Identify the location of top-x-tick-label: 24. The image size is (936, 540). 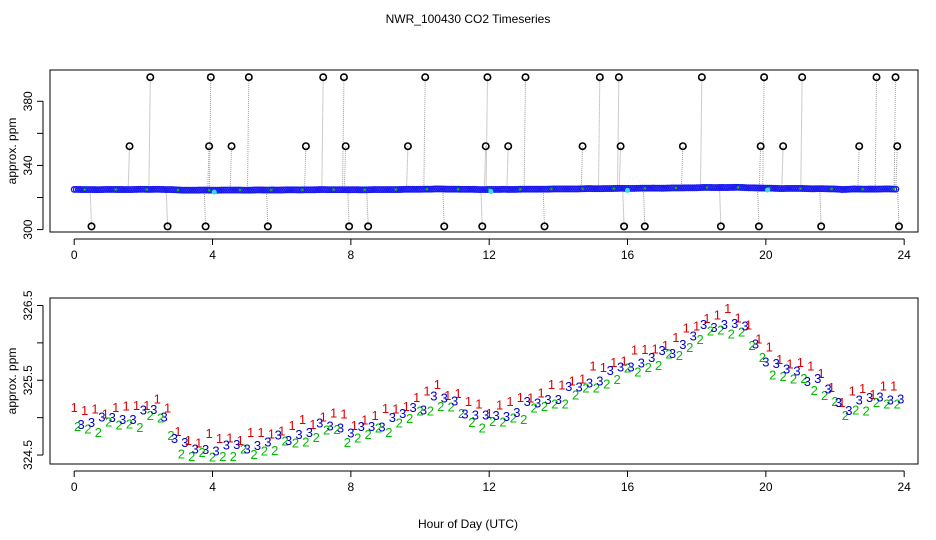
(904, 255).